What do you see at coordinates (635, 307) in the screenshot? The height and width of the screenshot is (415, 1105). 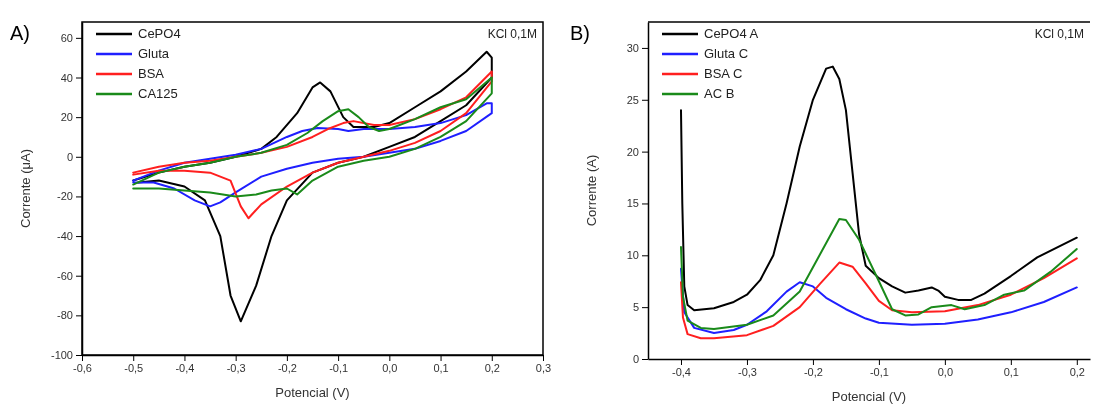 I see `y-tick-label: 5` at bounding box center [635, 307].